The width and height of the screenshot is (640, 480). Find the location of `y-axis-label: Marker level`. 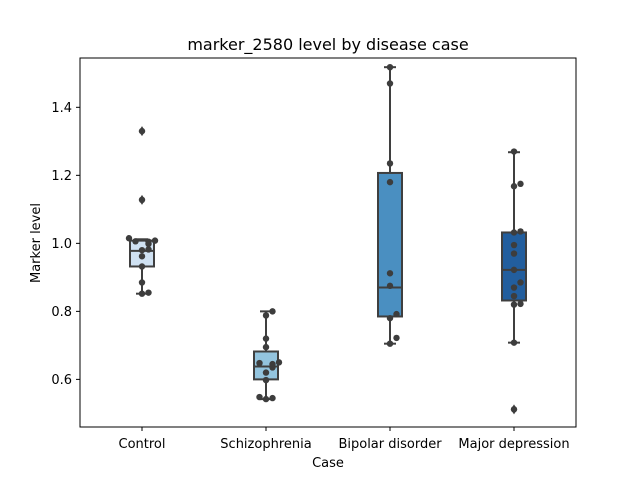

y-axis-label: Marker level is located at coordinates (36, 243).